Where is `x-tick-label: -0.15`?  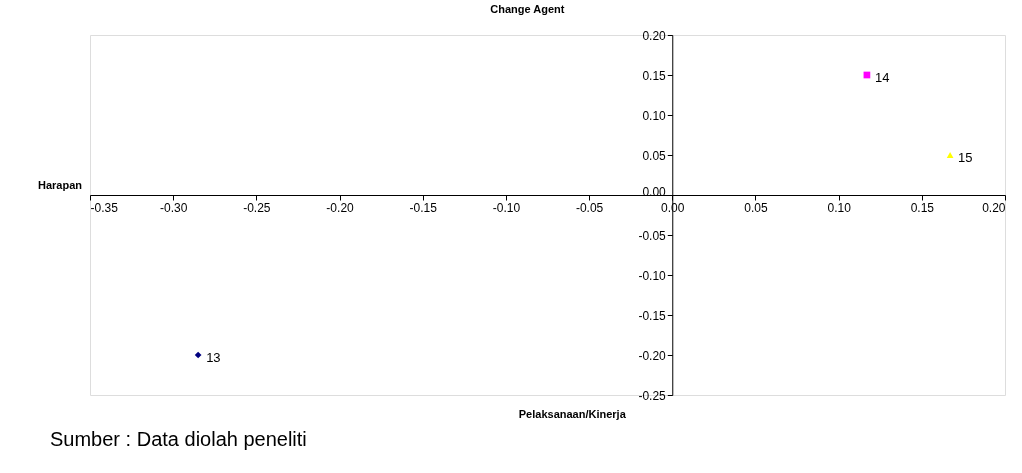
x-tick-label: -0.15 is located at coordinates (423, 207).